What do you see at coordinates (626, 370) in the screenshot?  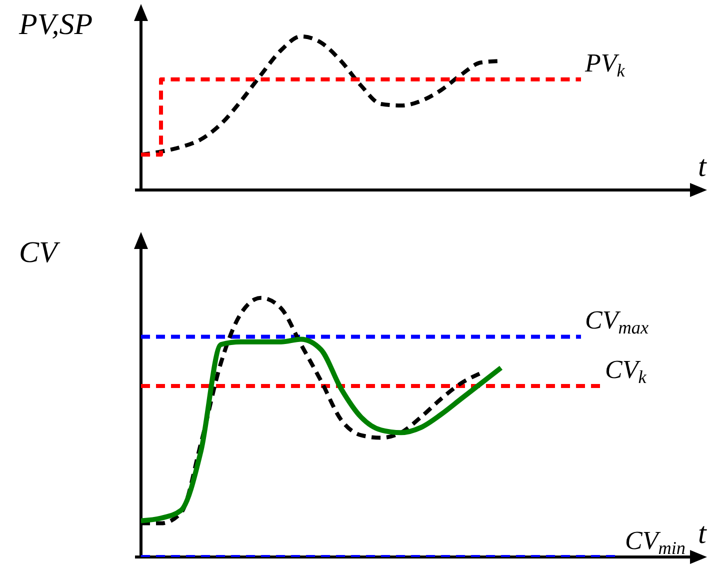 I see `series-label: CV$_{k}$` at bounding box center [626, 370].